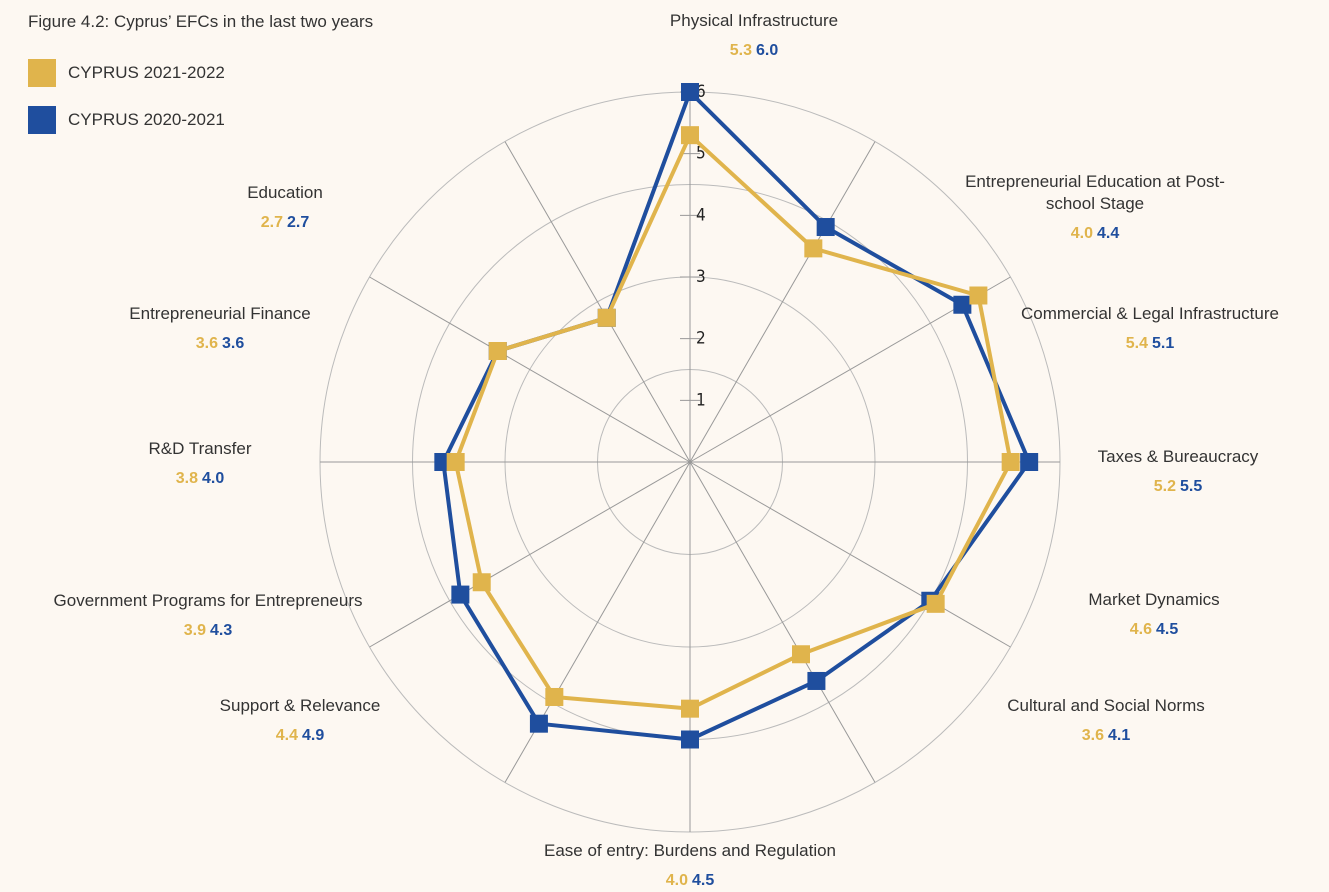 Image resolution: width=1329 pixels, height=892 pixels. I want to click on legend-label: CYPRUS 2020-2021, so click(146, 119).